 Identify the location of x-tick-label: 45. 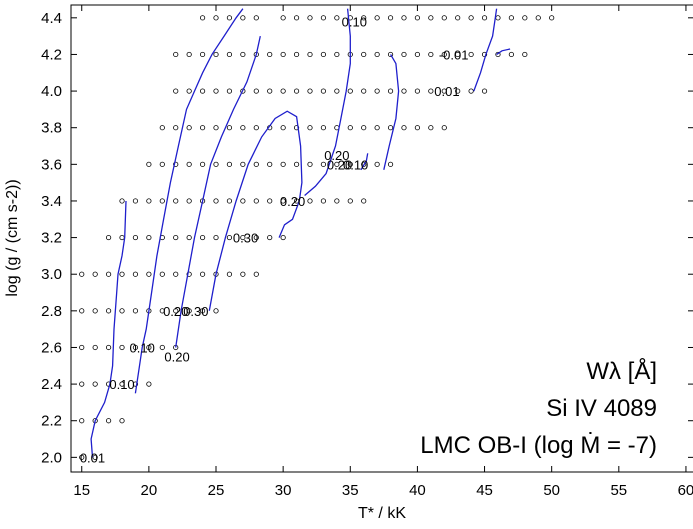
(484, 490).